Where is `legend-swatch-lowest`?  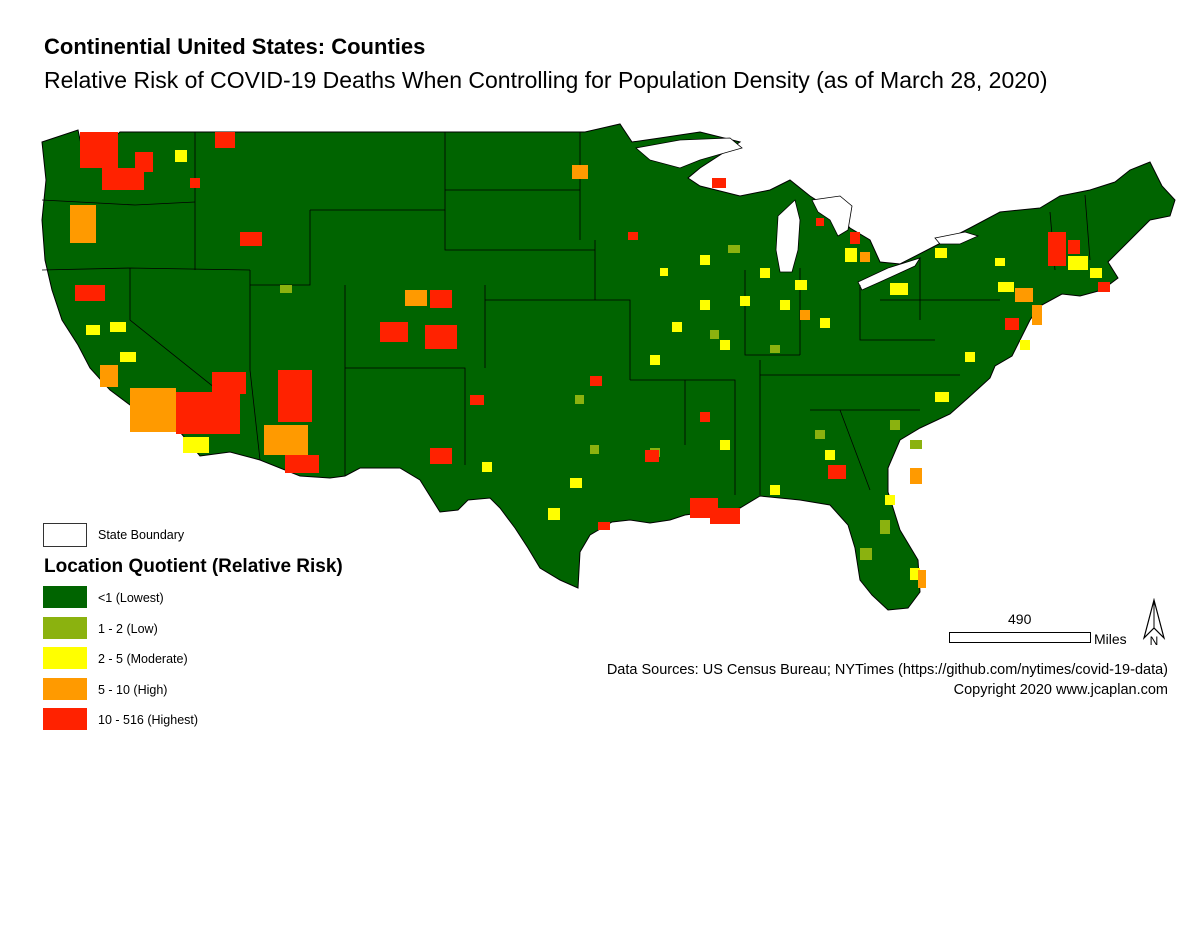 legend-swatch-lowest is located at coordinates (65, 597).